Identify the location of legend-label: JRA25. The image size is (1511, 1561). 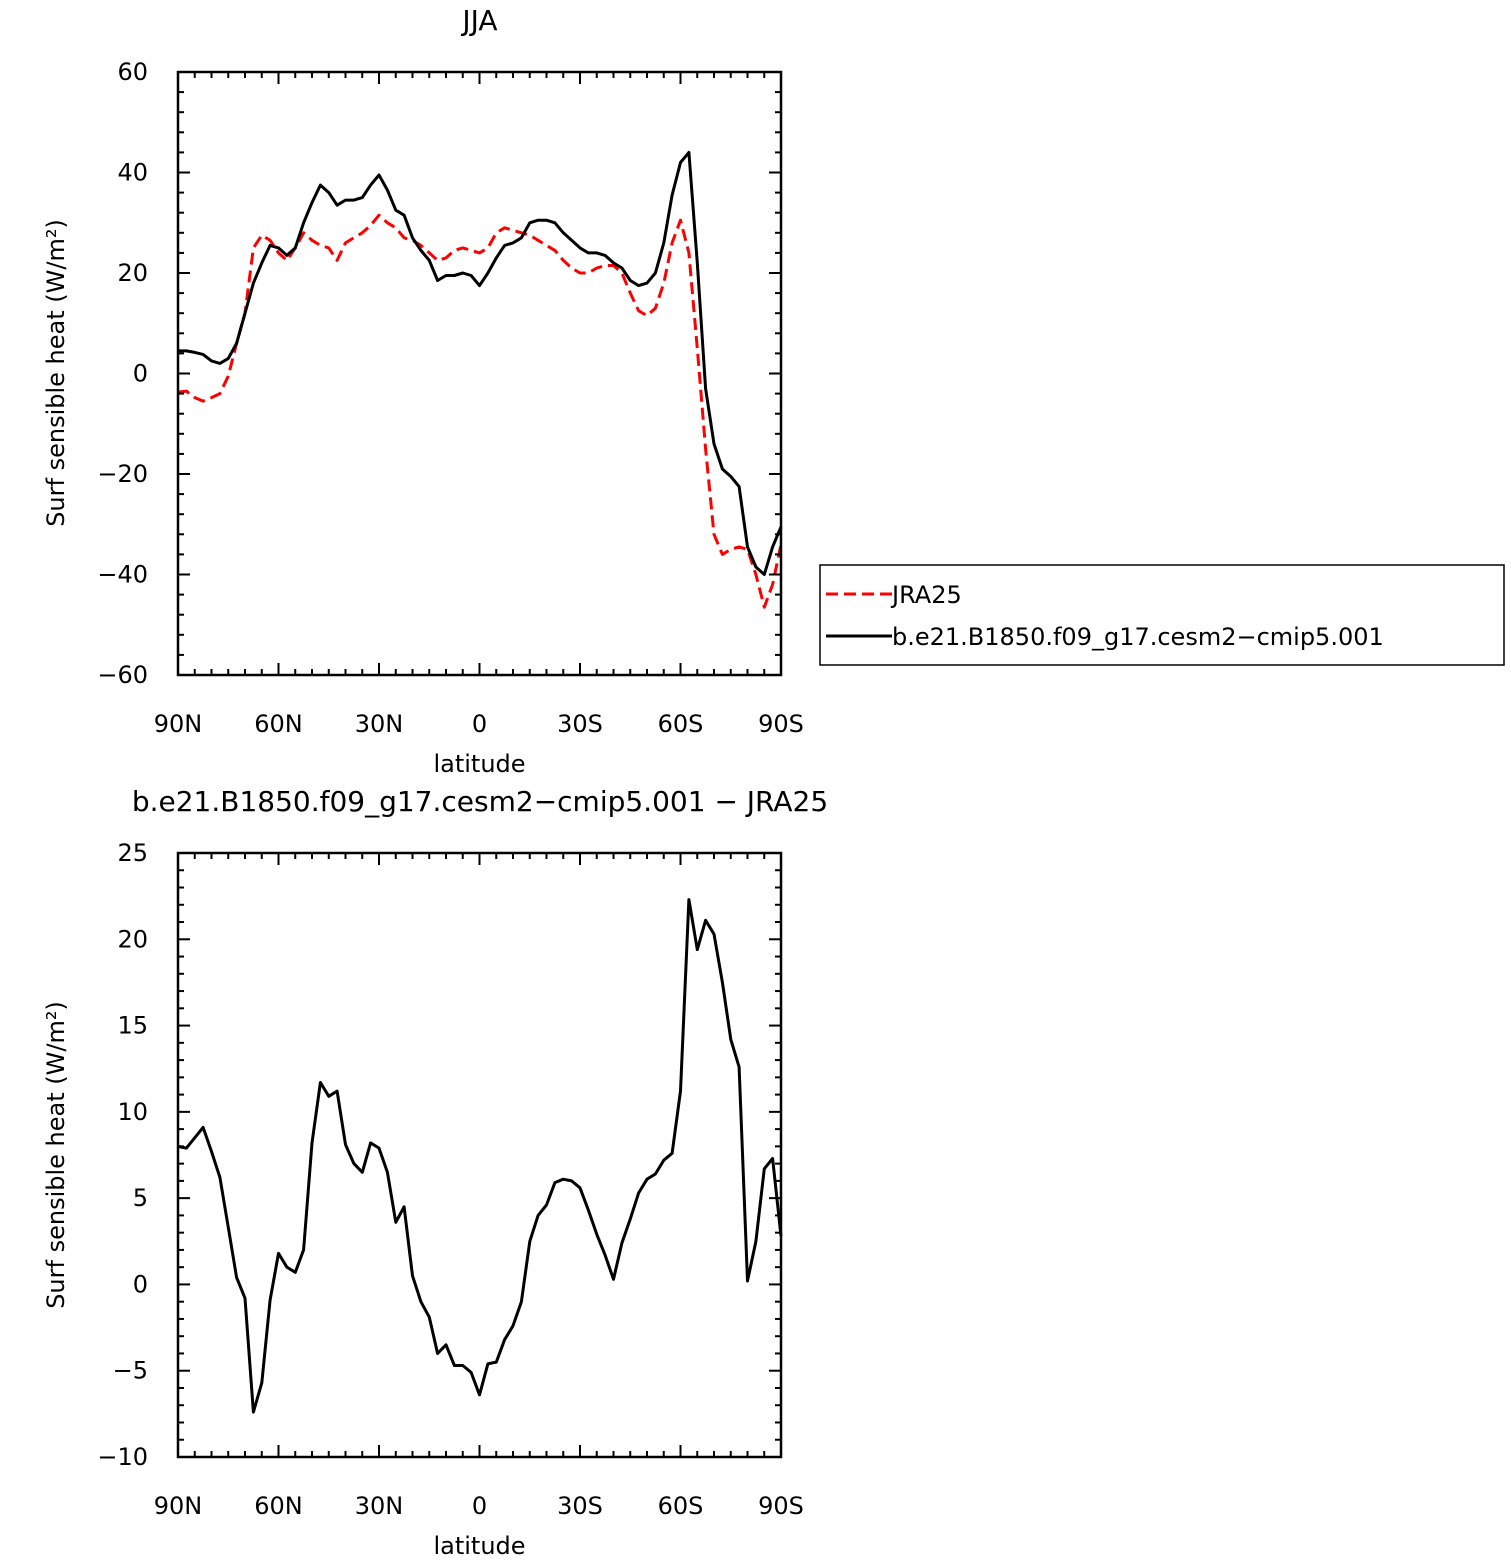
(926, 595).